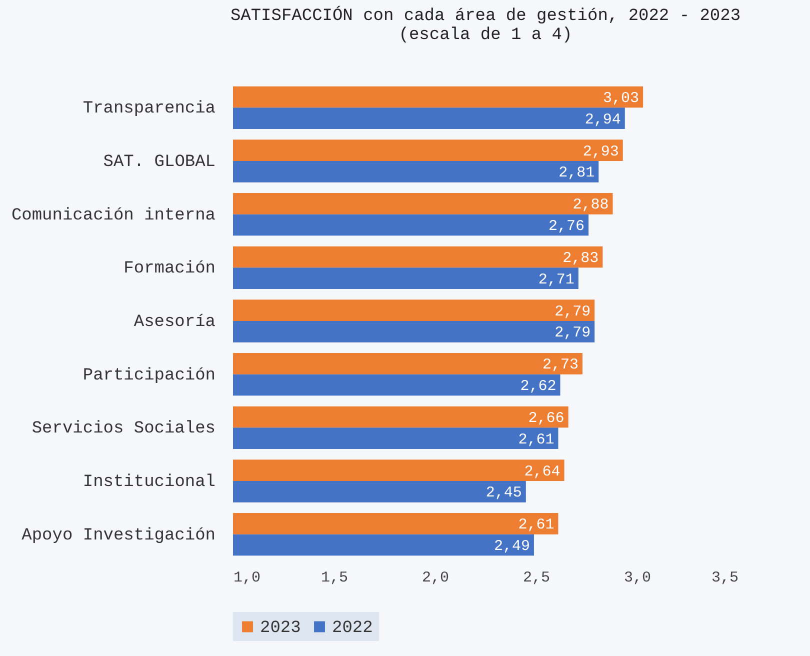 This screenshot has height=656, width=810. What do you see at coordinates (504, 493) in the screenshot?
I see `data-label: 2,45` at bounding box center [504, 493].